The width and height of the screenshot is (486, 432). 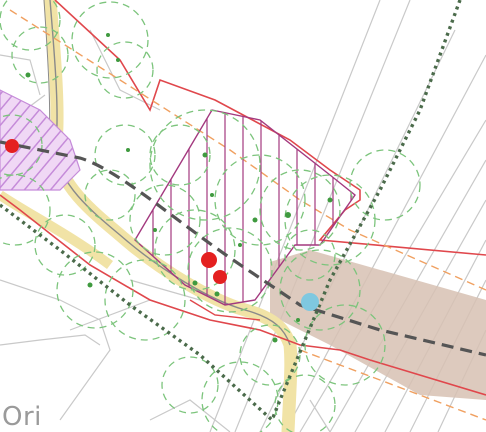 What do you see at coordinates (22, 417) in the screenshot?
I see `place-label: Ori` at bounding box center [22, 417].